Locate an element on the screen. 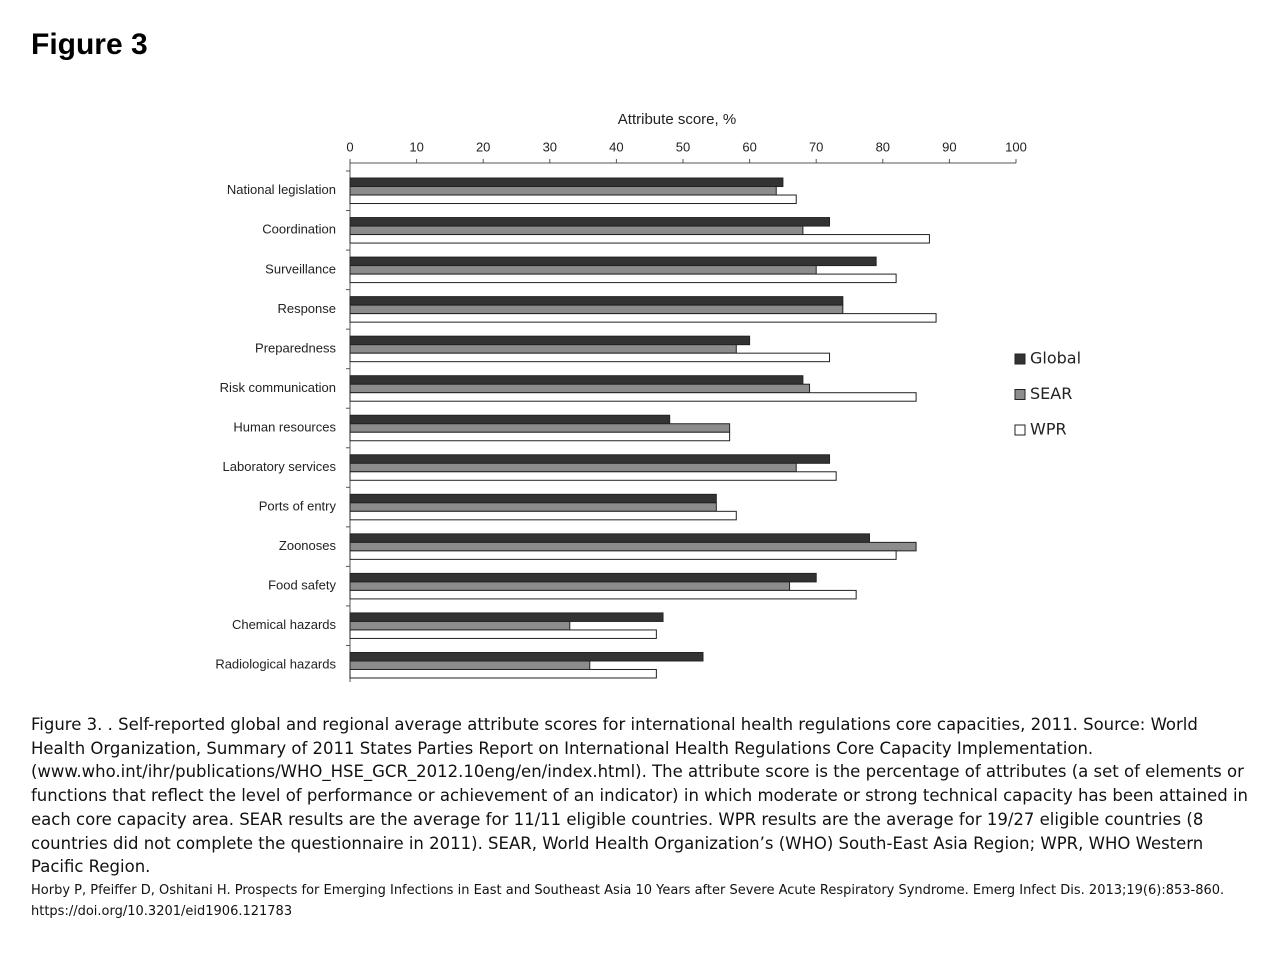 This screenshot has height=960, width=1280. y-tick-label: Ports of entry is located at coordinates (298, 506).